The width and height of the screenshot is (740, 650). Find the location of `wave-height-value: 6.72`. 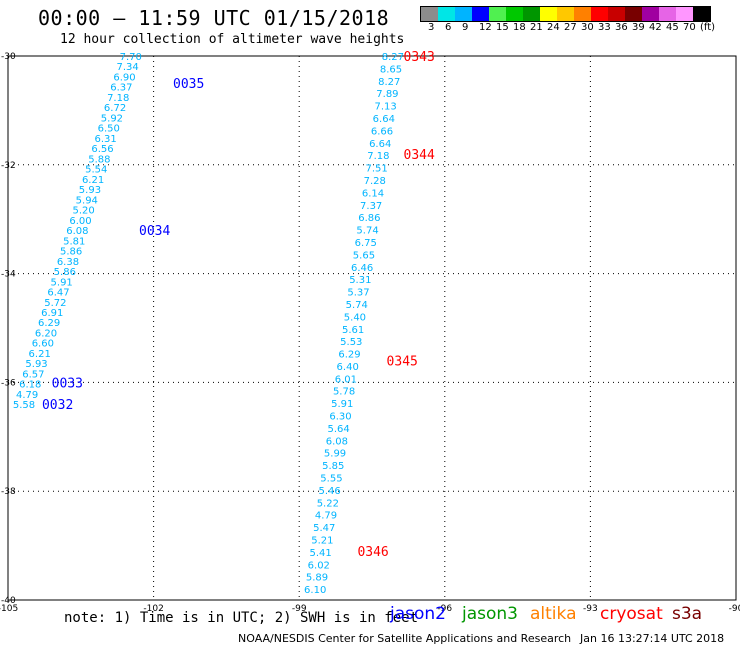

wave-height-value: 6.72 is located at coordinates (115, 108).